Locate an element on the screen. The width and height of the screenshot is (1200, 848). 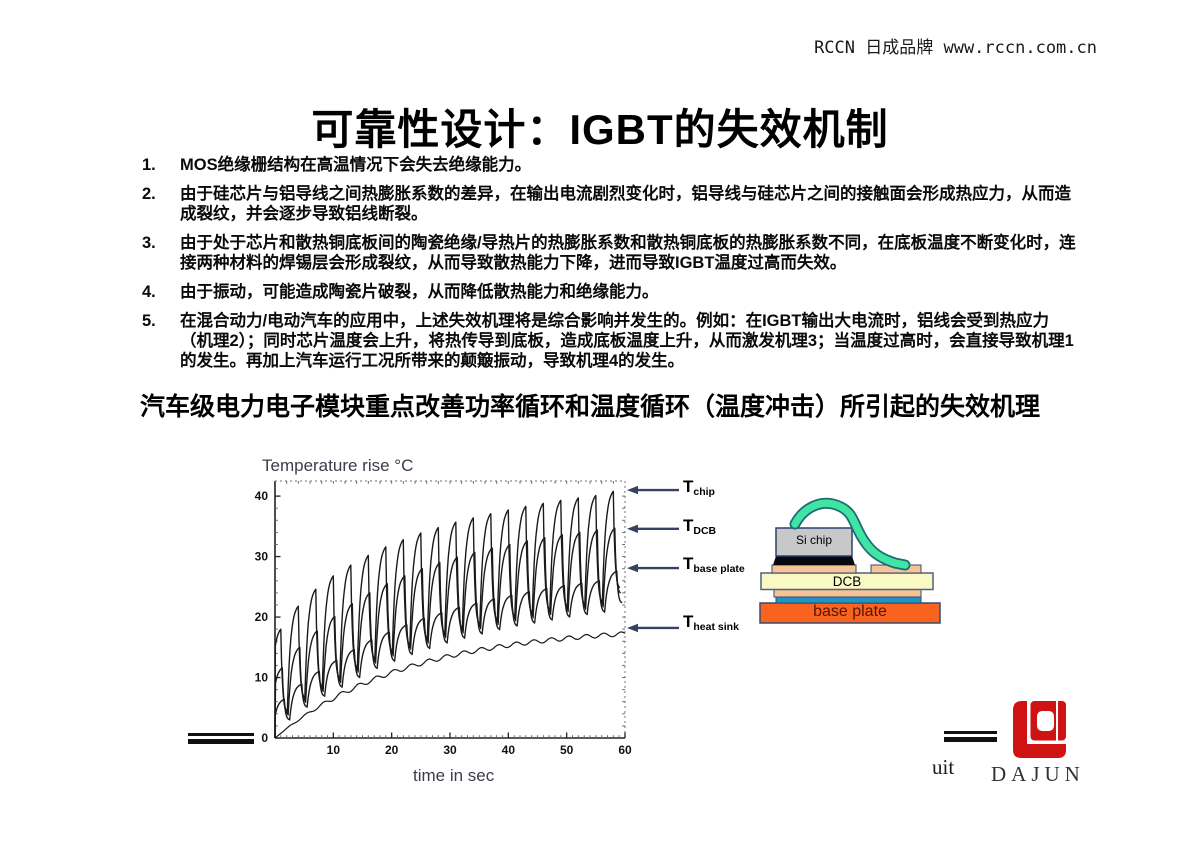
emphasis-statement: 汽车级电力电子模块重点改善功率循环和温度循环（温度冲击）所引起的失效机理 is located at coordinates (590, 407).